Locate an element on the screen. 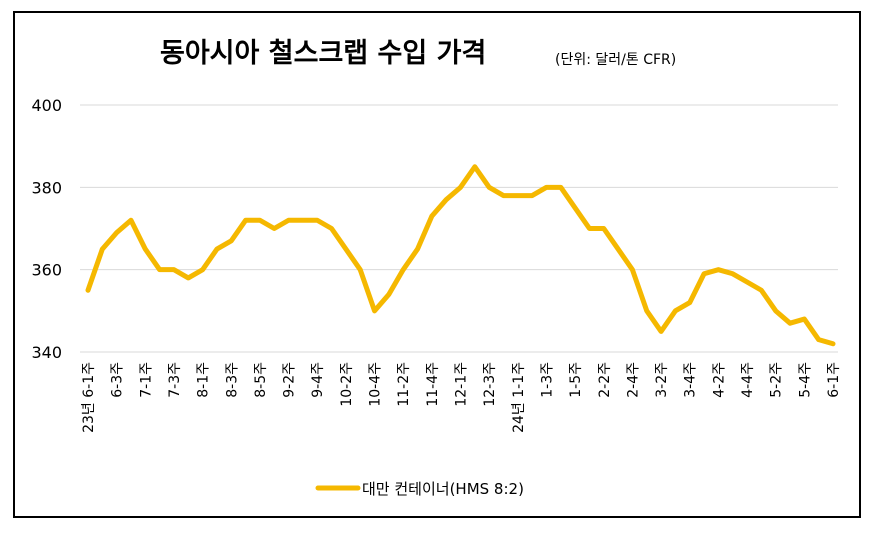  x-tick-label: 1-5주 is located at coordinates (576, 380).